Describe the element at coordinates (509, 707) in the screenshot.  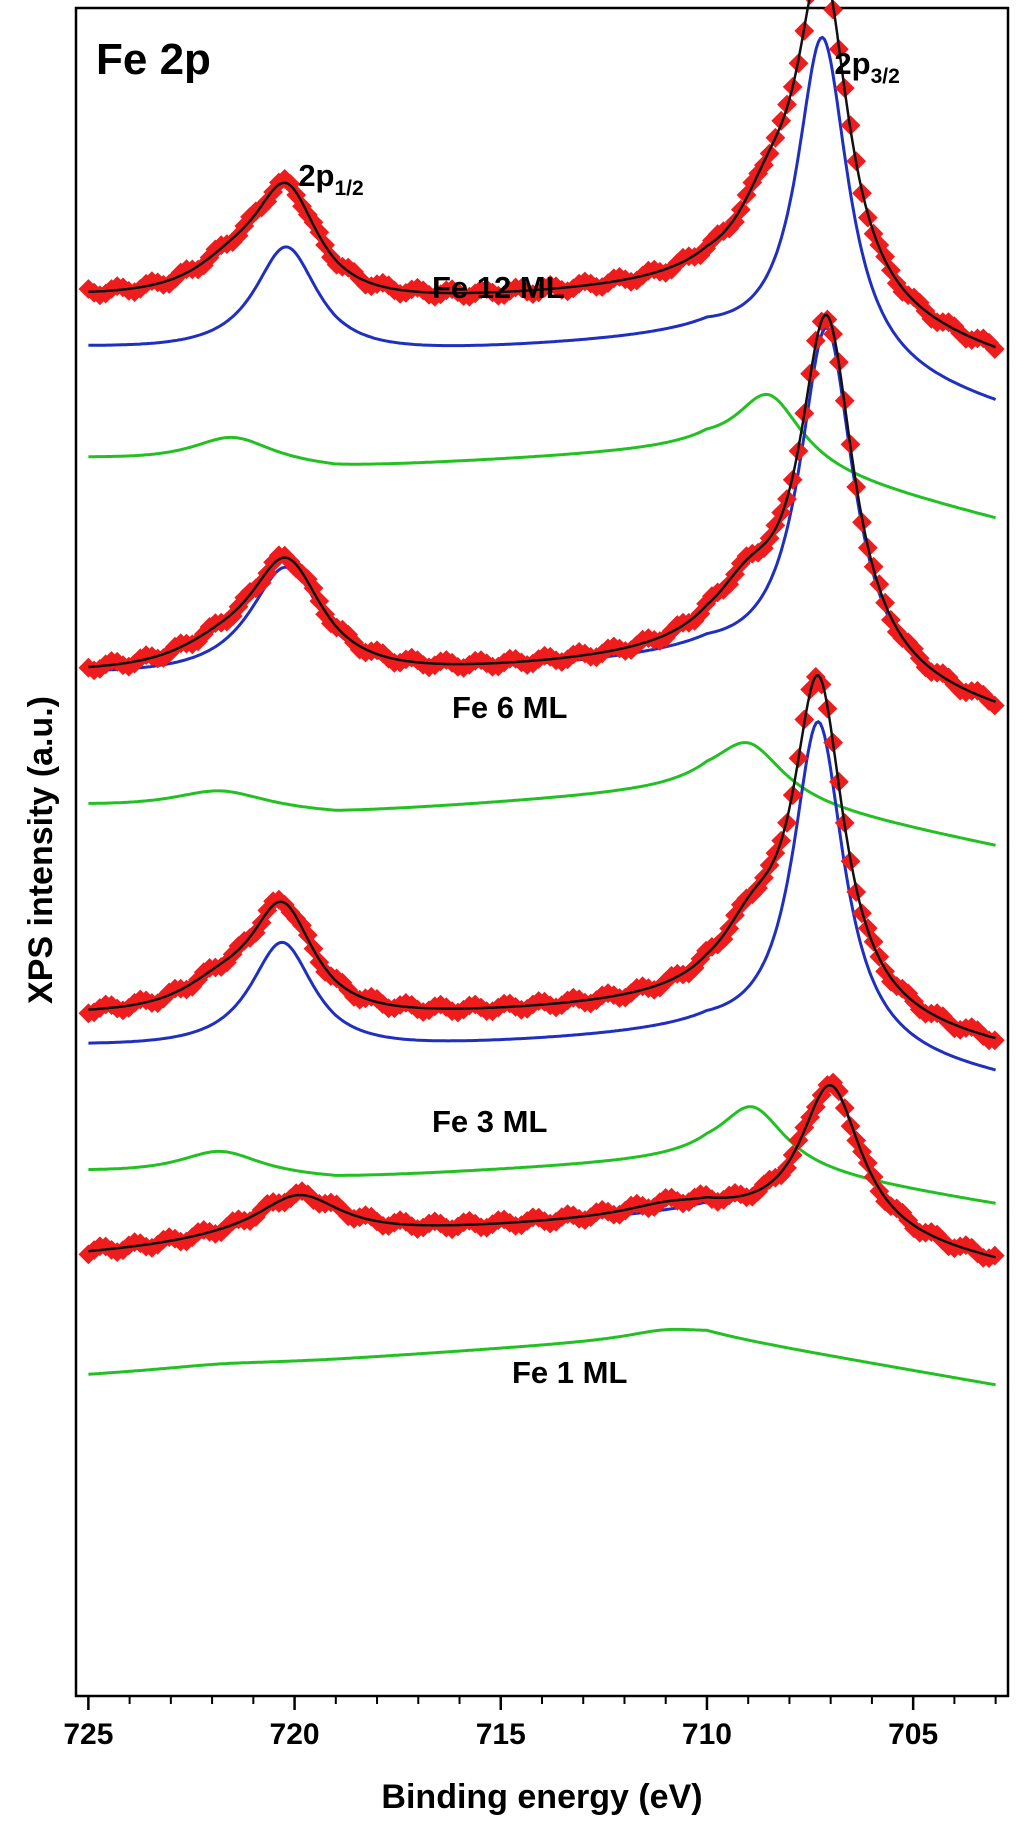
I see `series-label: Fe 6 ML` at that location.